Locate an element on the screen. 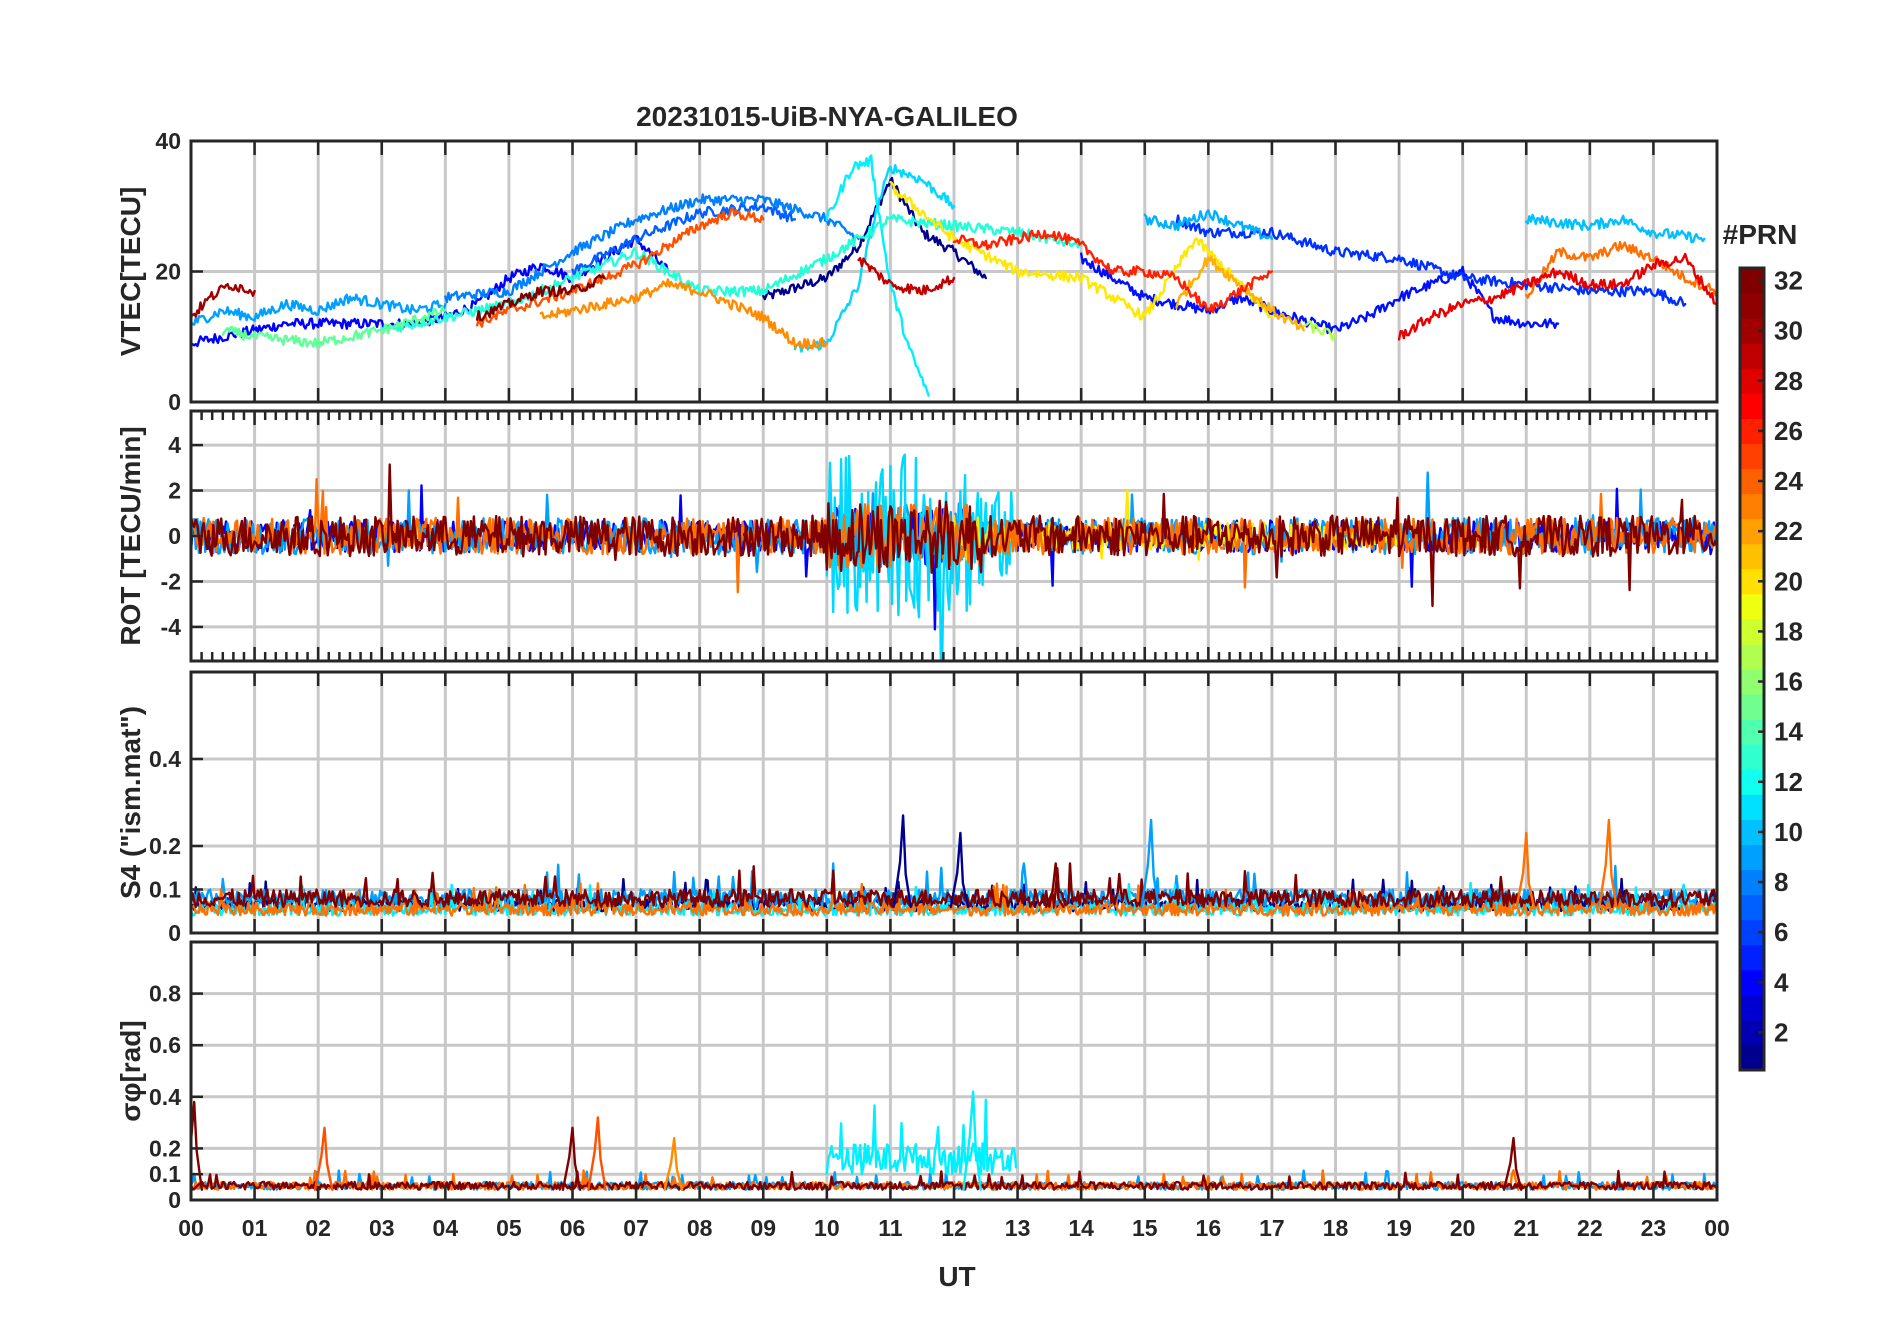  x-tick-label: 00 is located at coordinates (191, 1228).